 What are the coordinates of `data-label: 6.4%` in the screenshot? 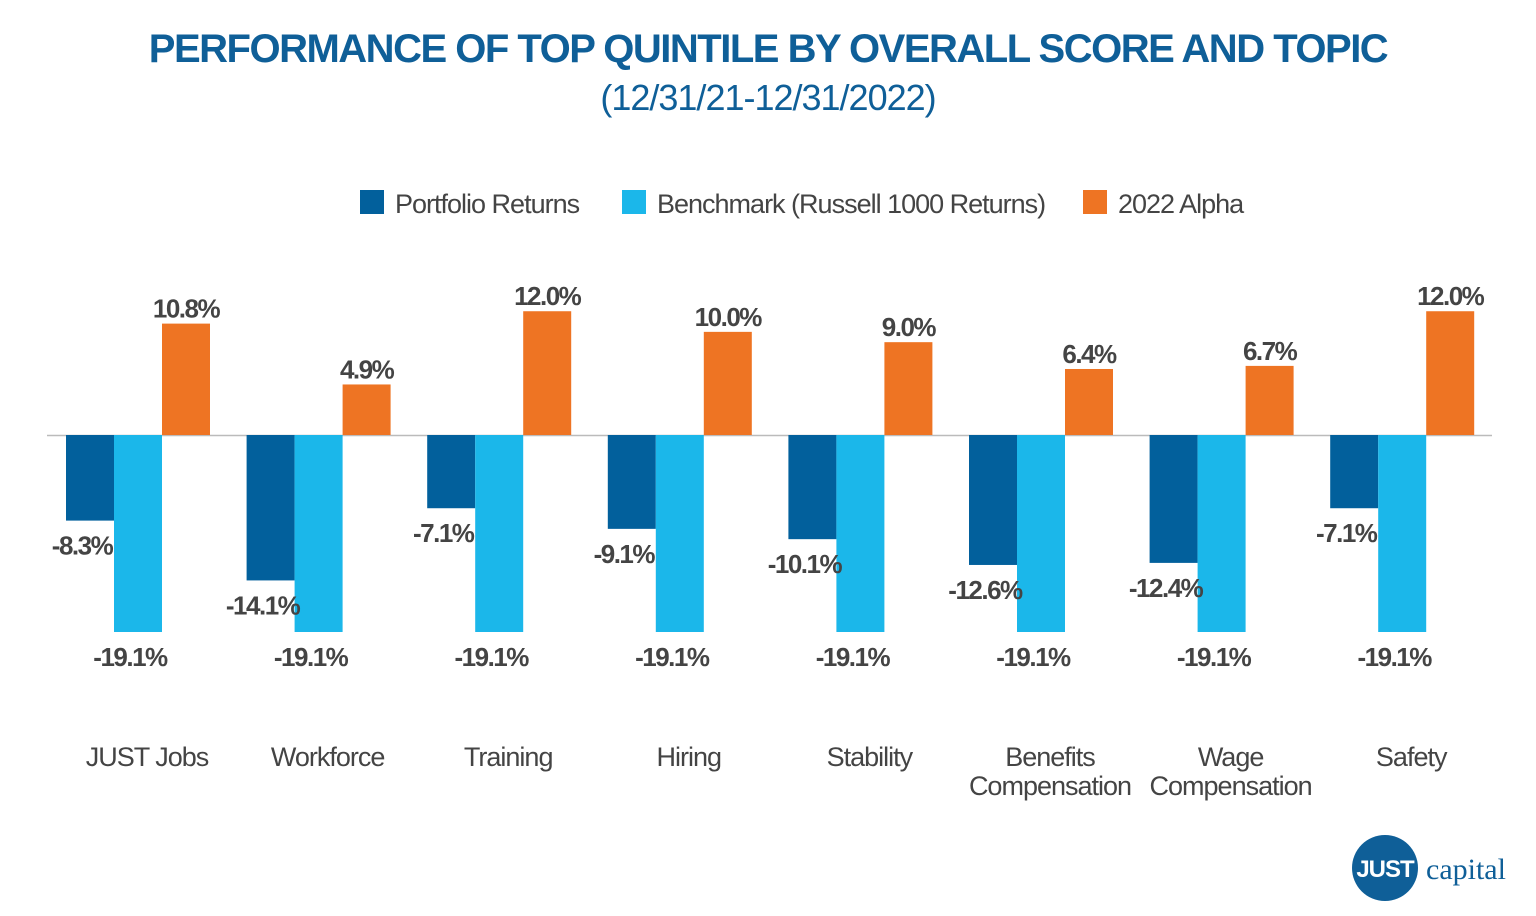 It's located at (1089, 354).